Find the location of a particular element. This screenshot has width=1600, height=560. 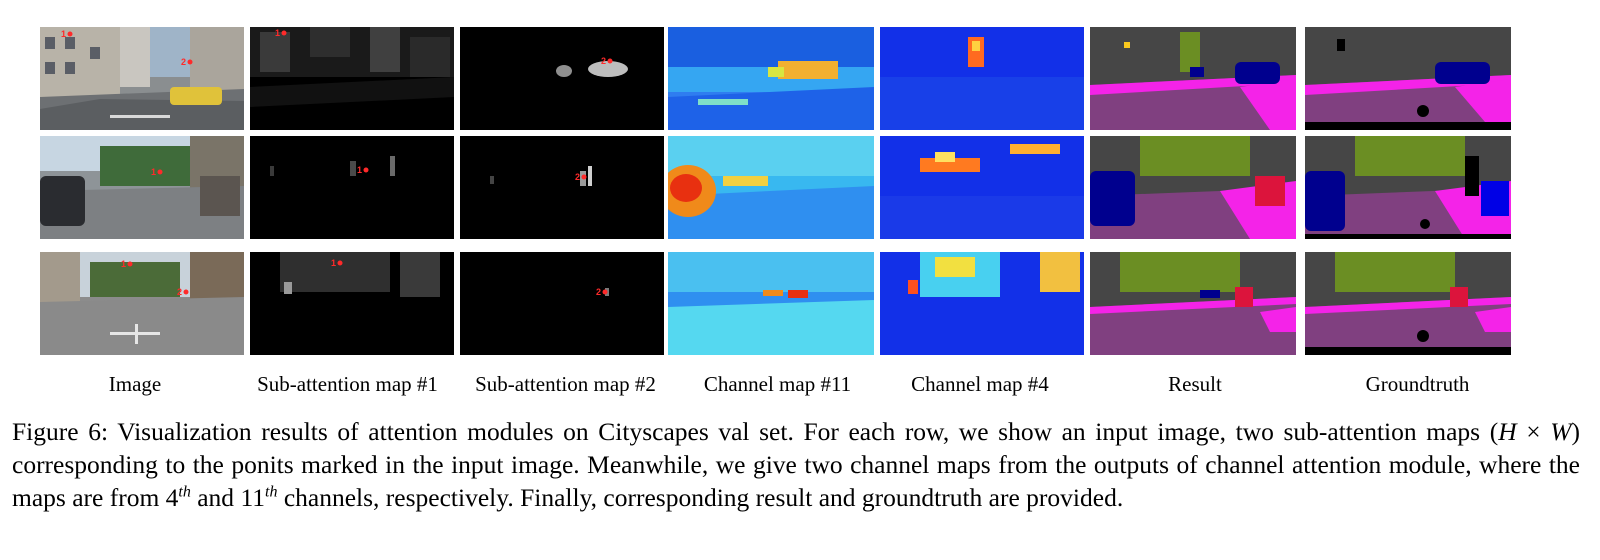

column-label-groundtruth: Groundtruth is located at coordinates (1417, 384).